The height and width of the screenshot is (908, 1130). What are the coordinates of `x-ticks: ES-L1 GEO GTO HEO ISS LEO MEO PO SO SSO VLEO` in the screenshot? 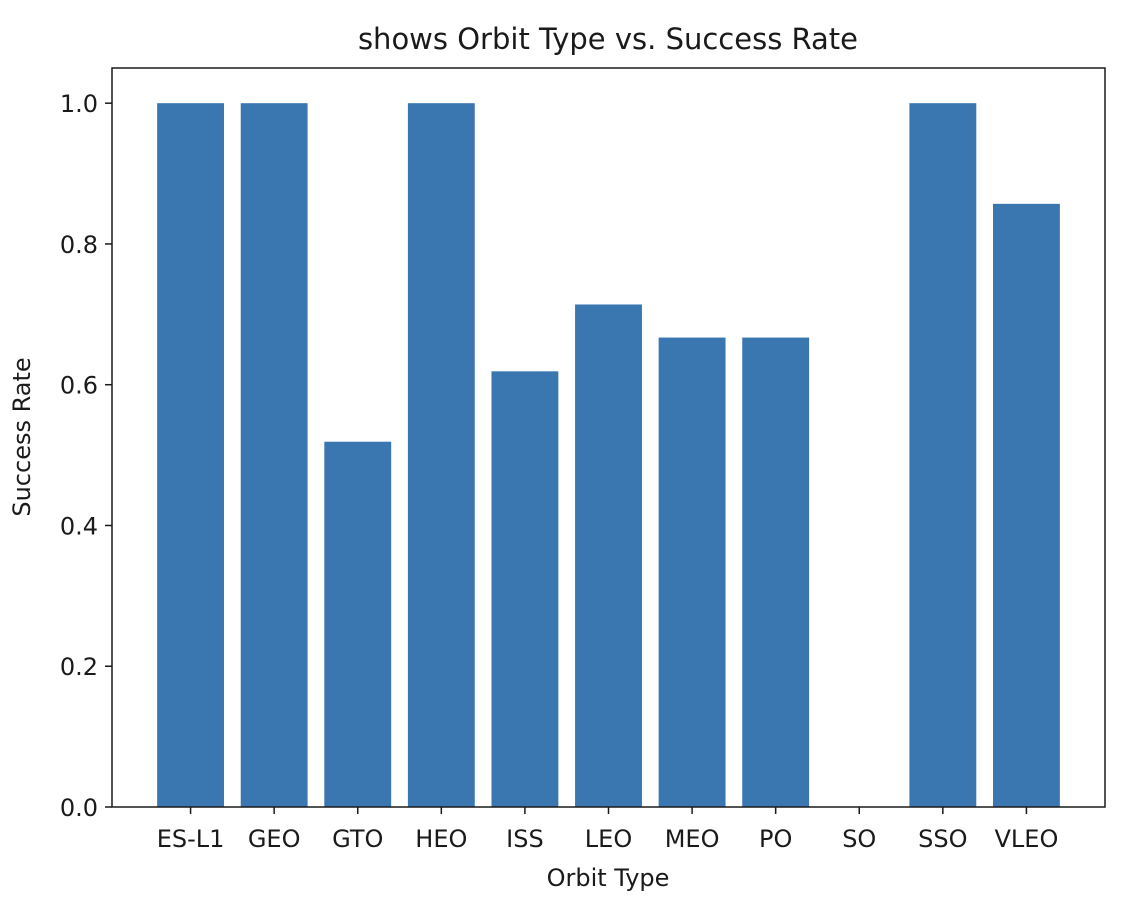 It's located at (608, 830).